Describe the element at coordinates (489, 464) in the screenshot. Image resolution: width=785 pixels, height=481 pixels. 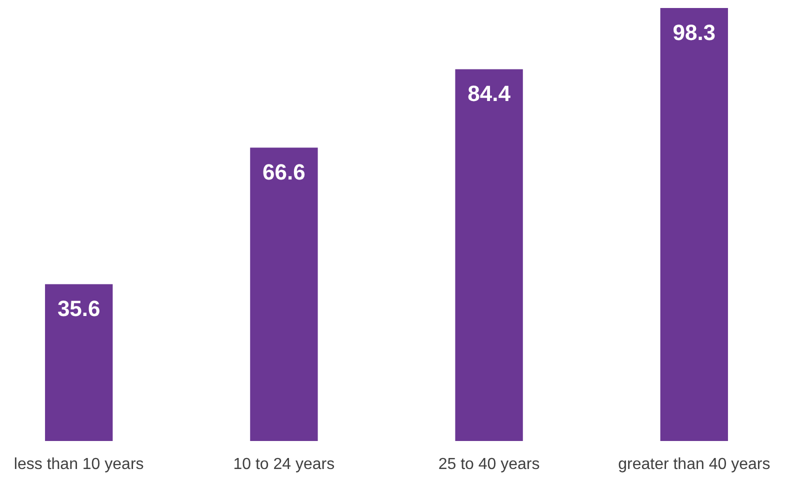
I see `x-tick-label: 25 to 40 years` at that location.